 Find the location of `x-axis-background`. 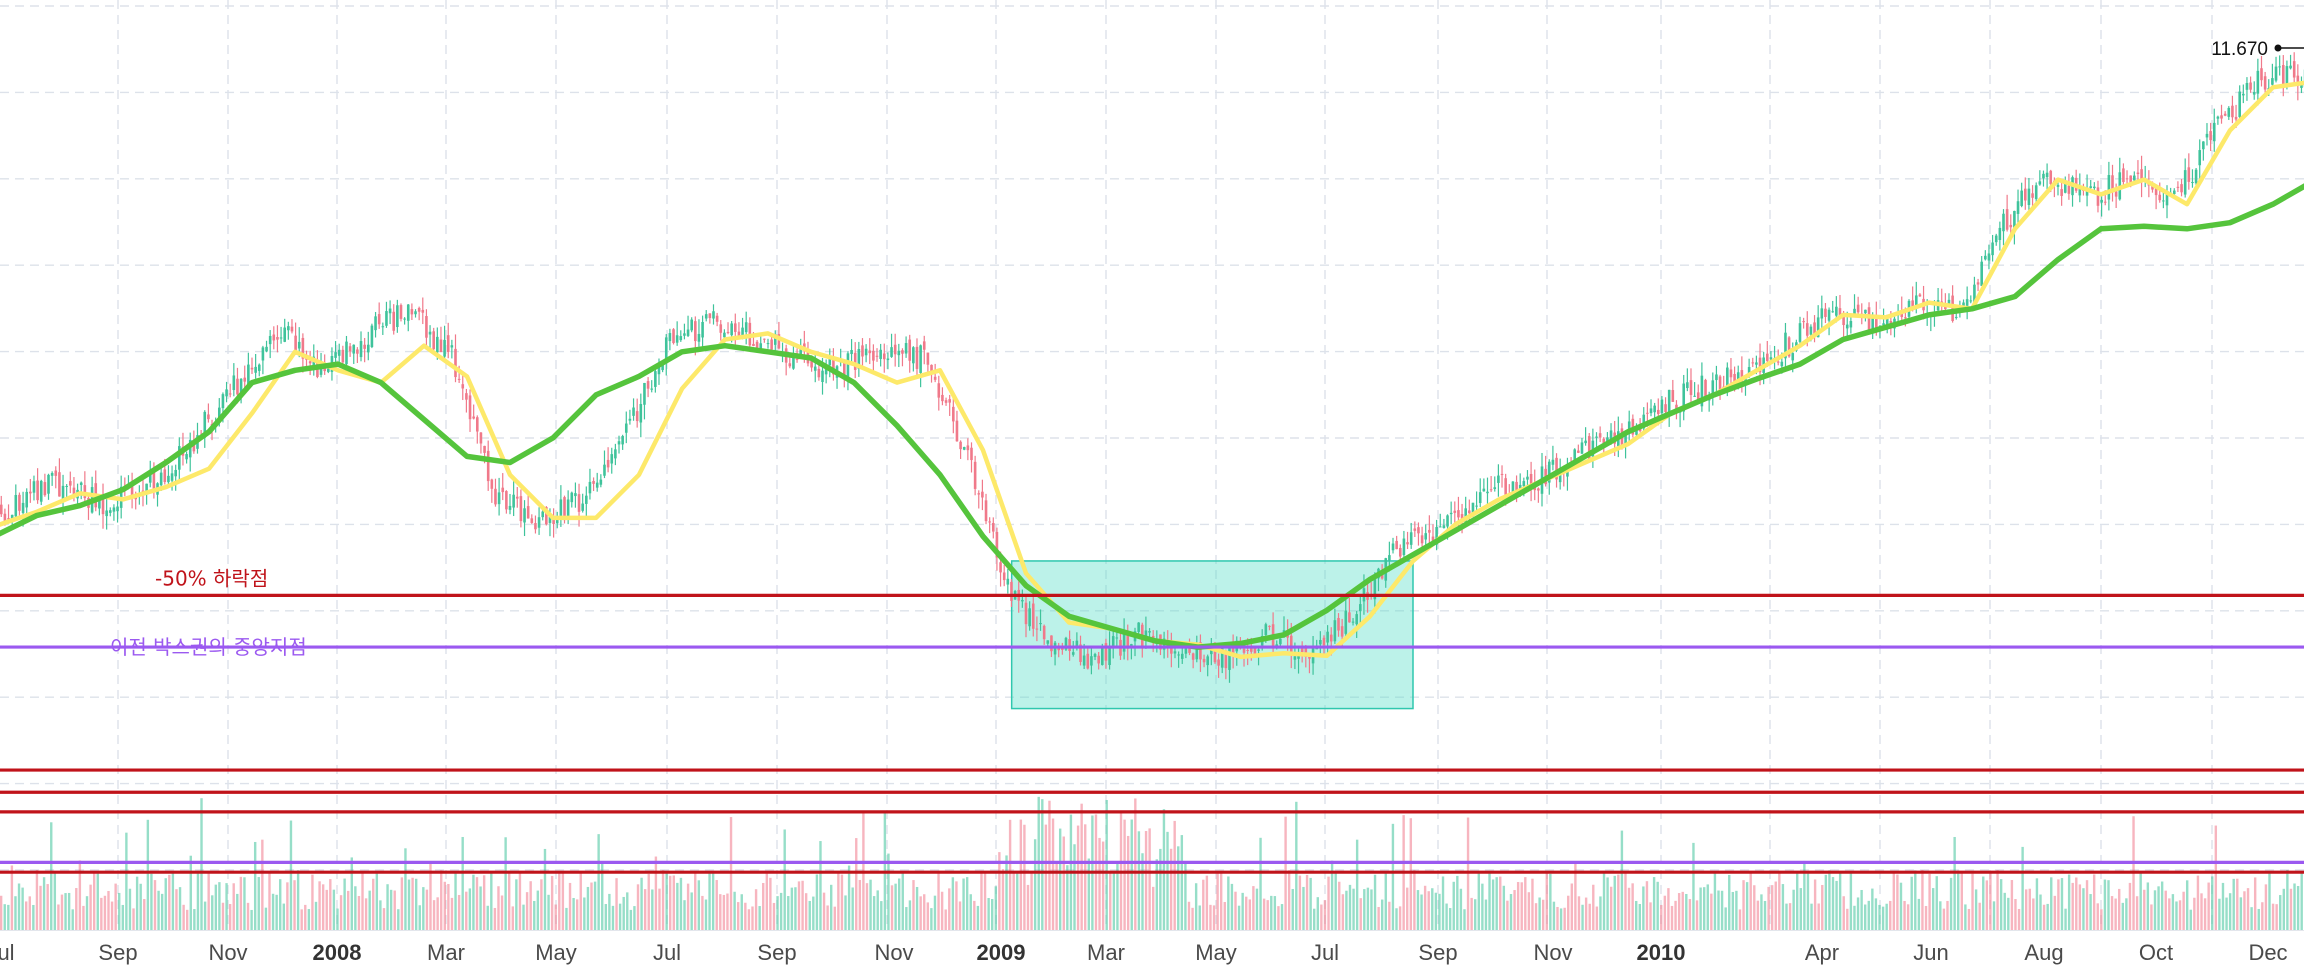

x-axis-background is located at coordinates (1152, 953).